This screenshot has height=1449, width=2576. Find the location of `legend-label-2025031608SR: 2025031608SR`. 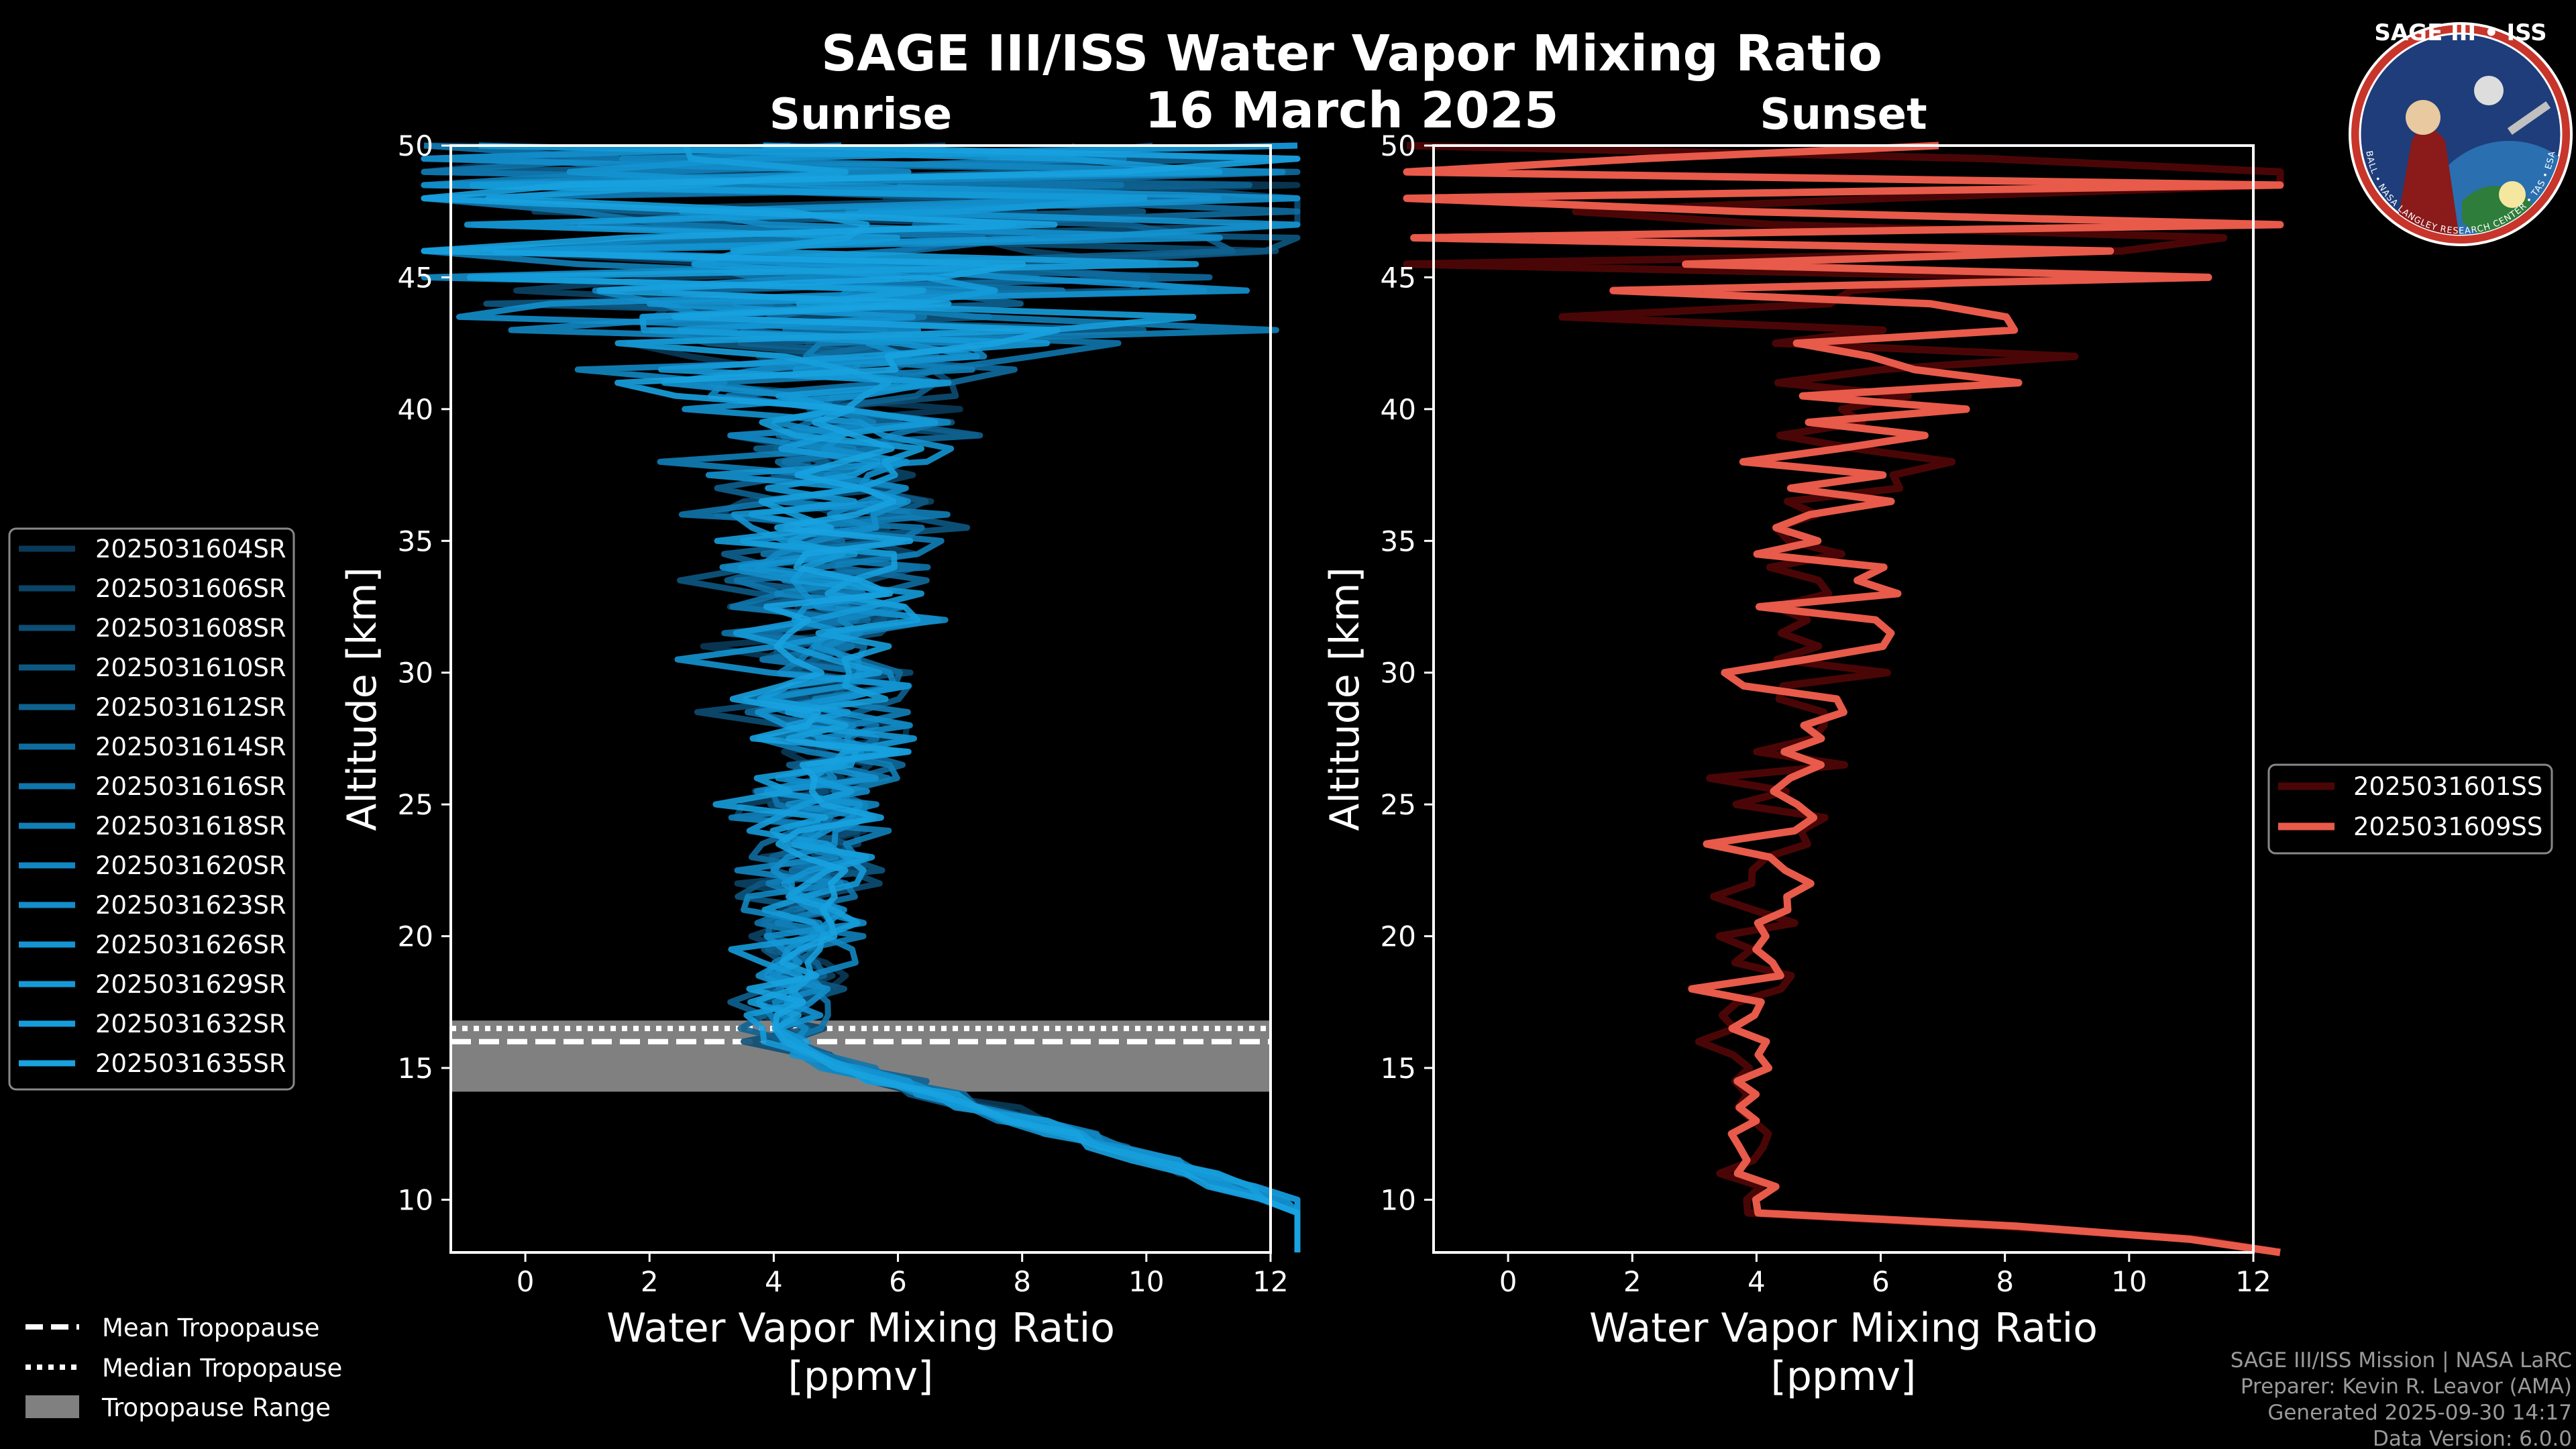

legend-label-2025031608SR: 2025031608SR is located at coordinates (190, 628).